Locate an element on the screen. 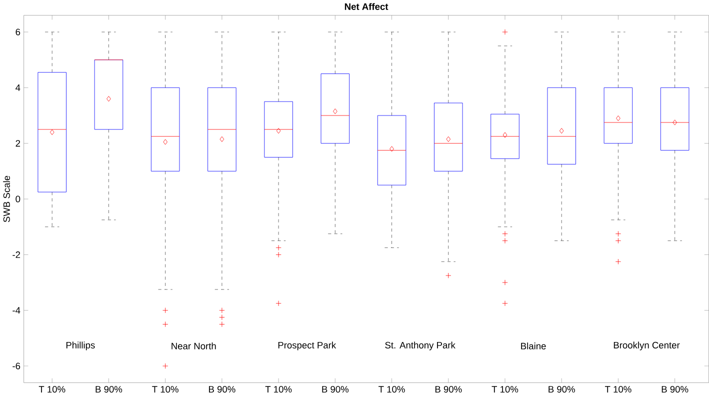 The height and width of the screenshot is (396, 709). chart-title: Net Affect is located at coordinates (366, 6).